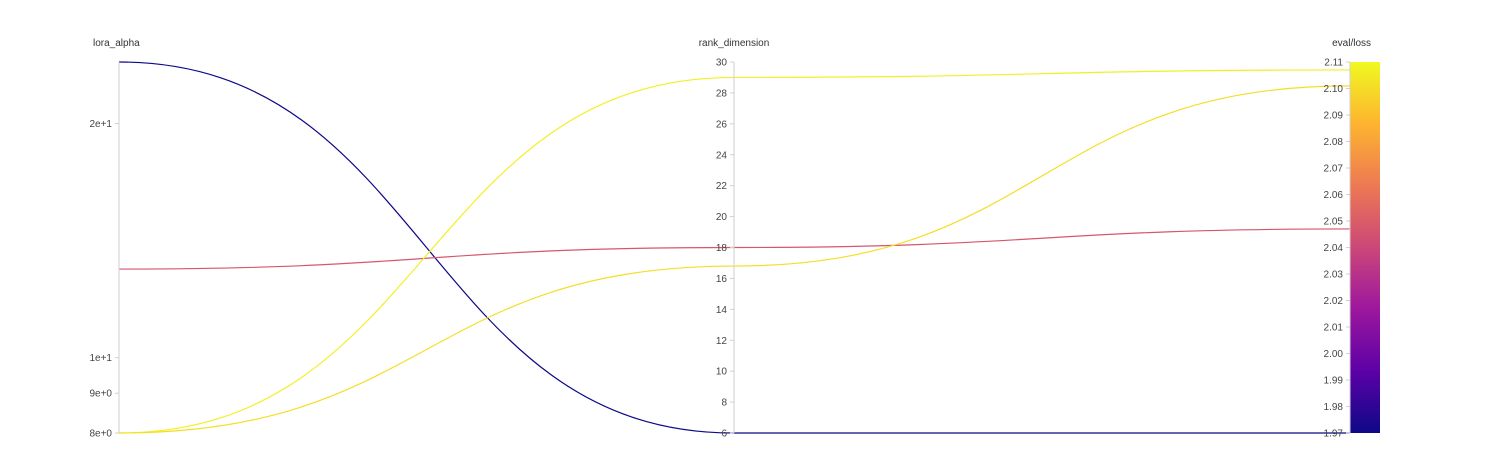 The width and height of the screenshot is (1496, 461). Describe the element at coordinates (722, 279) in the screenshot. I see `tick-label: 16` at that location.